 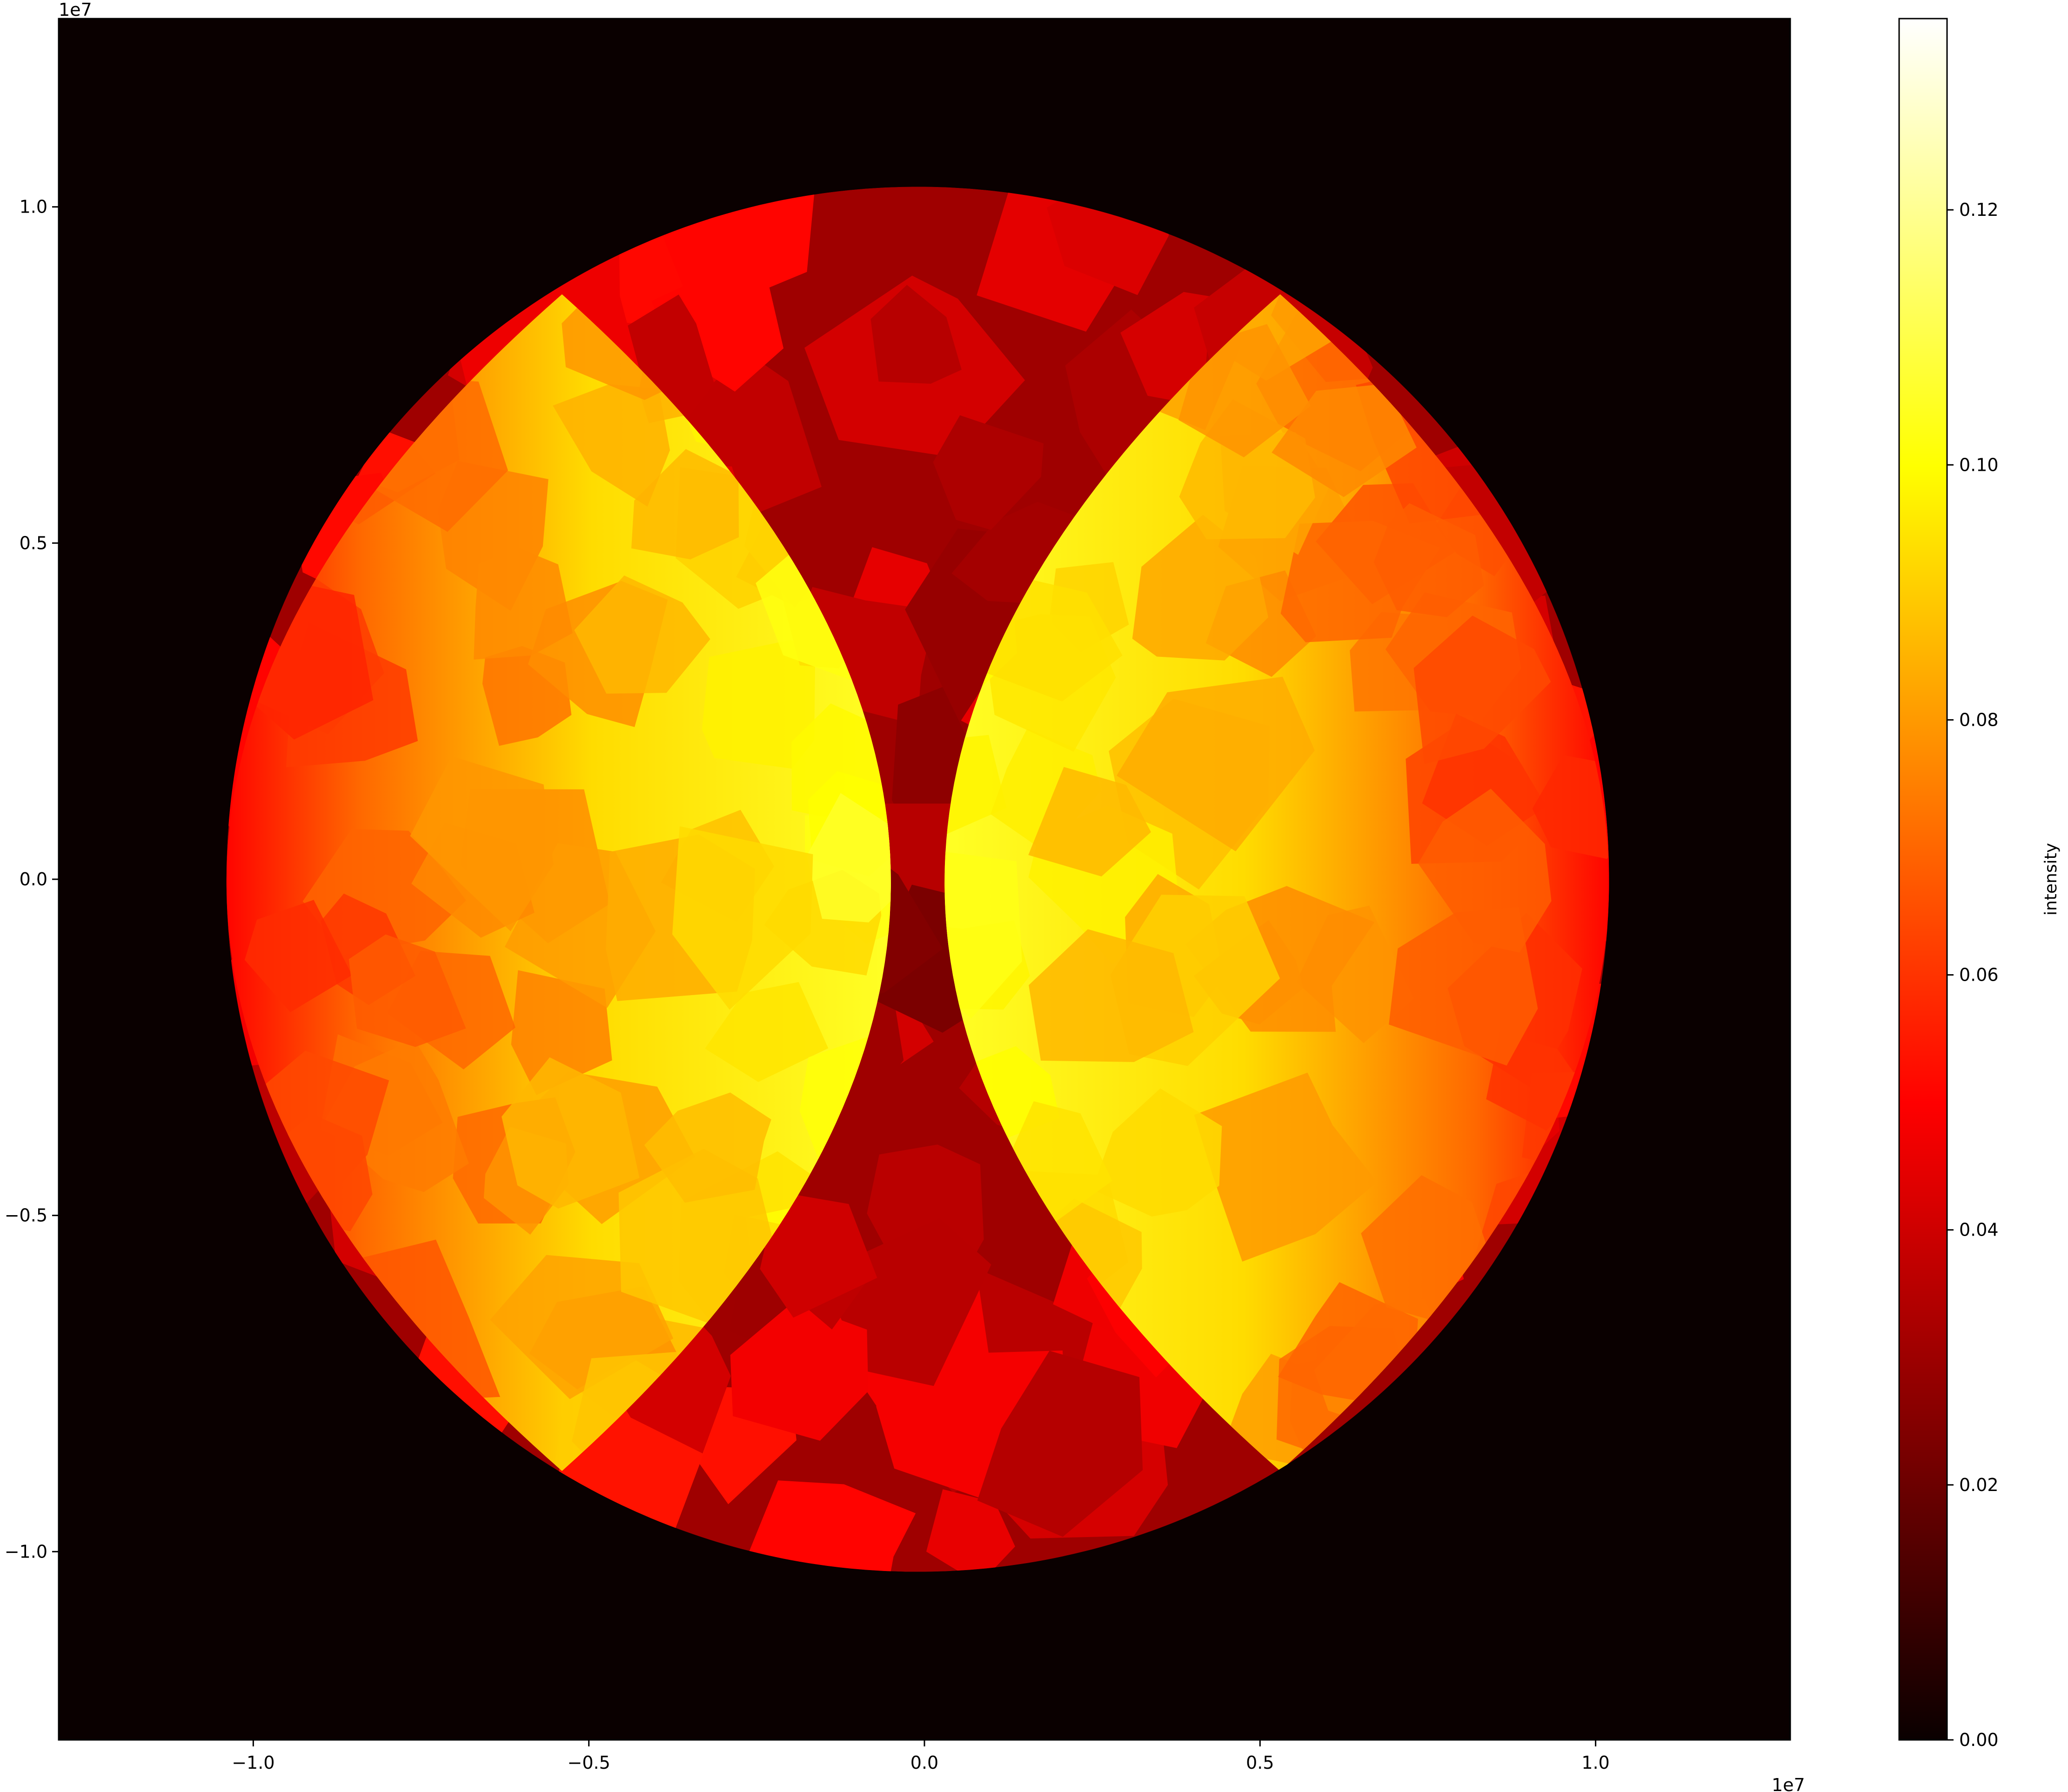 What do you see at coordinates (1788, 1784) in the screenshot?
I see `x-offset-label: 1e7` at bounding box center [1788, 1784].